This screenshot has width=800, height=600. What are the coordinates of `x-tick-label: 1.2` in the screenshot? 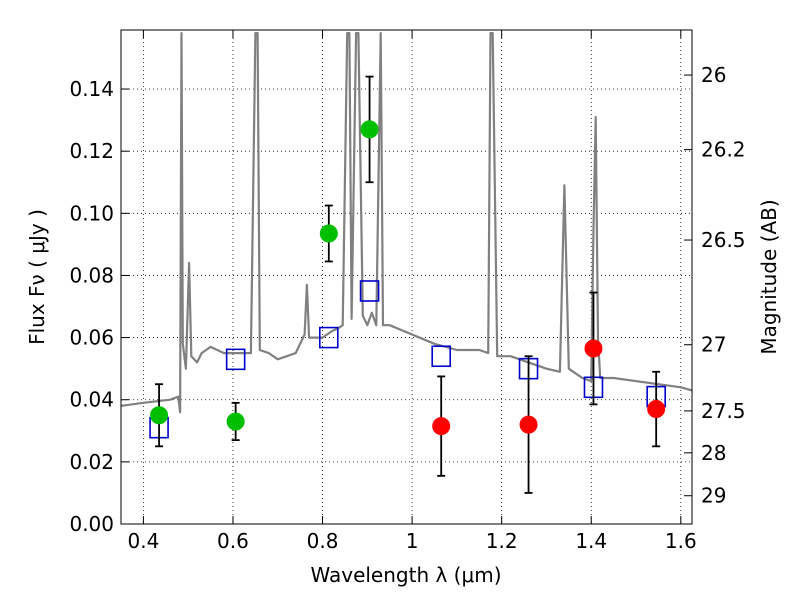 It's located at (502, 541).